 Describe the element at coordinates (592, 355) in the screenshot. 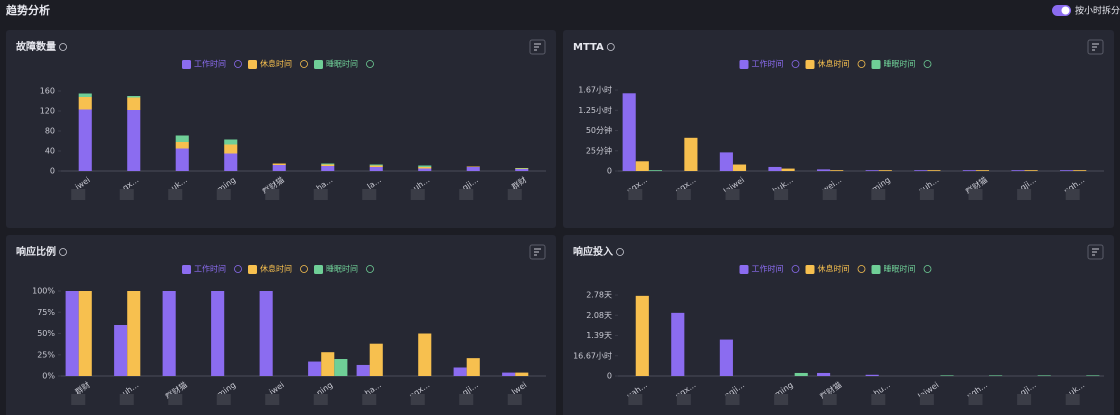

I see `y-tick-label: 16.67小时` at that location.